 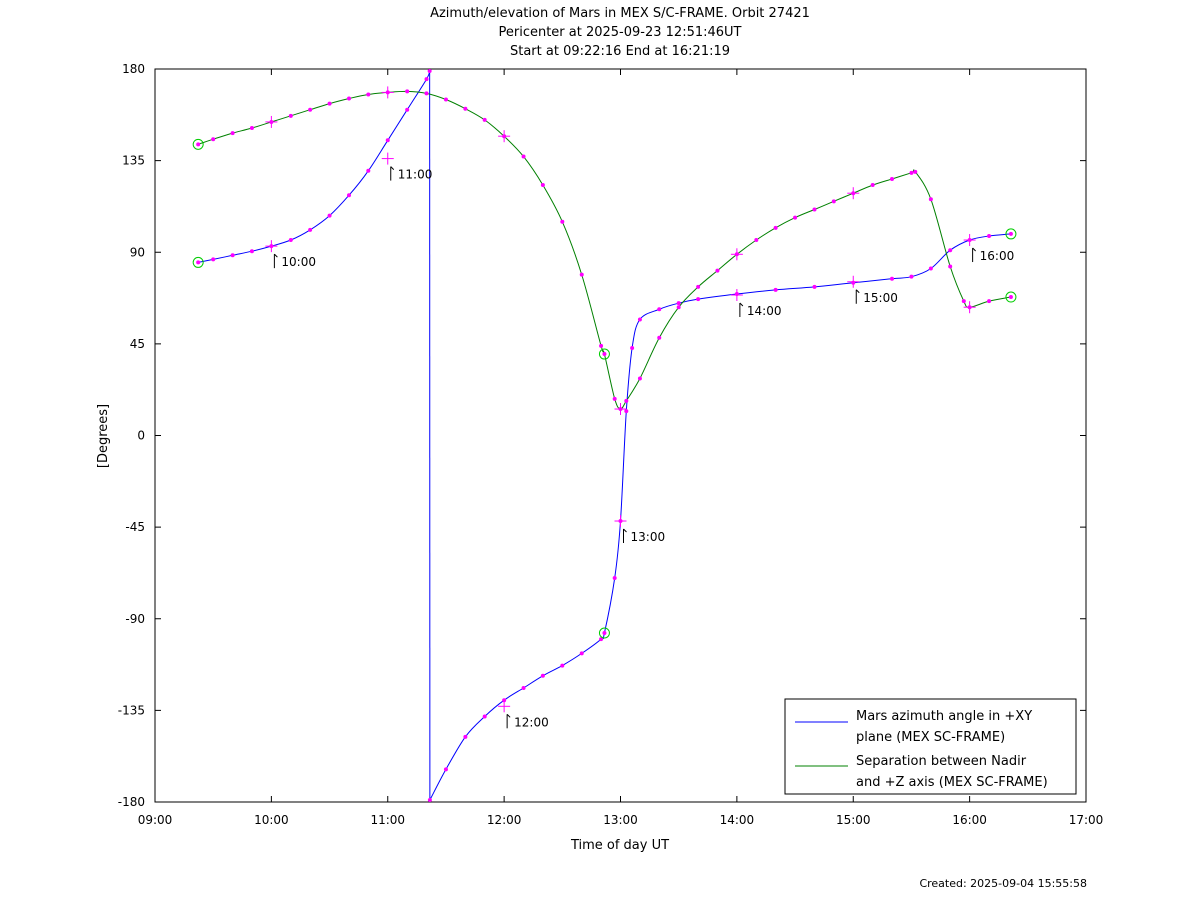 I want to click on x-tick-label: 10:00, so click(x=271, y=820).